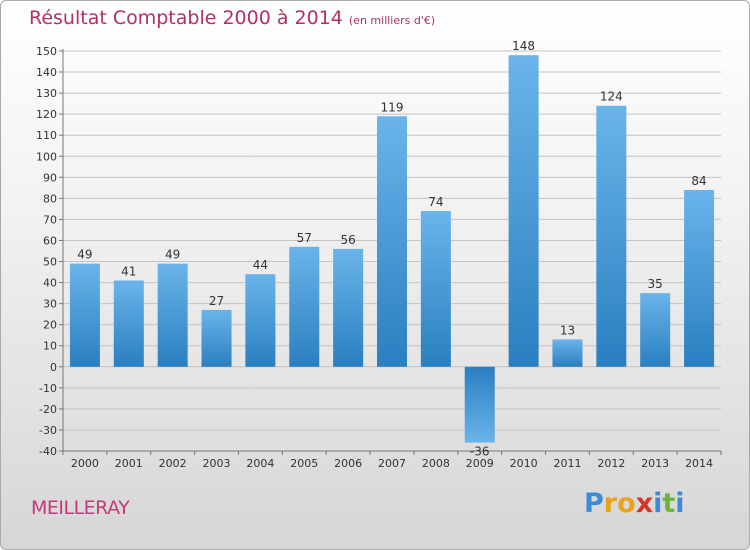 The height and width of the screenshot is (550, 750). What do you see at coordinates (53, 367) in the screenshot?
I see `y-tick-label: 0` at bounding box center [53, 367].